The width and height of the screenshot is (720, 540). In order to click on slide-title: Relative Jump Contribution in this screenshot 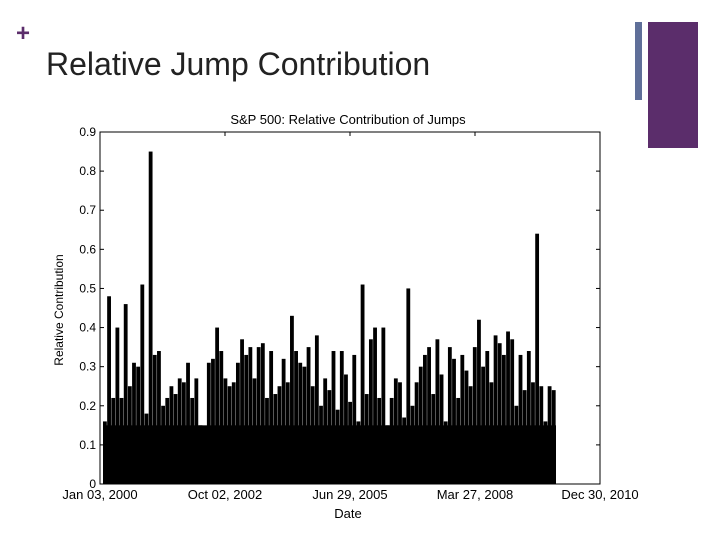, I will do `click(238, 64)`.